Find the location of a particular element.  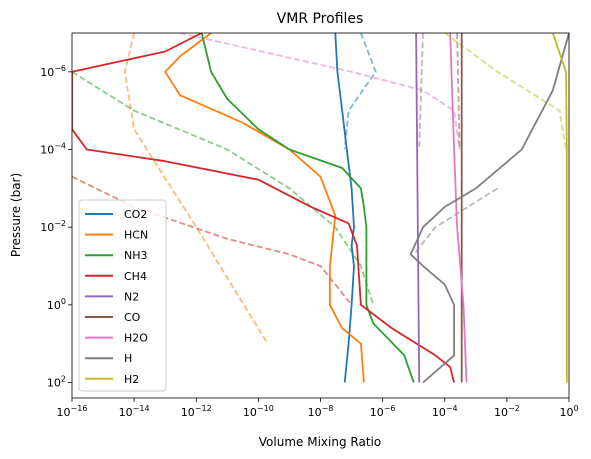

y-axis-ticks: 10⁻⁶ 10⁻⁴ 10⁻² 10⁰ 10² is located at coordinates (56, 227).